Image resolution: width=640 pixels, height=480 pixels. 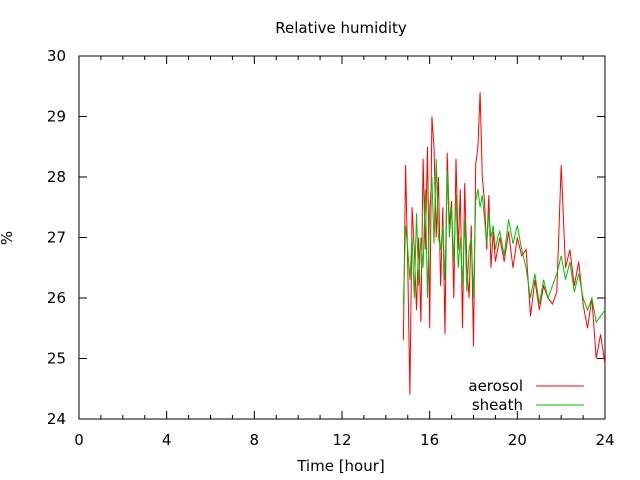 What do you see at coordinates (341, 28) in the screenshot?
I see `chart-title: Relative humidity` at bounding box center [341, 28].